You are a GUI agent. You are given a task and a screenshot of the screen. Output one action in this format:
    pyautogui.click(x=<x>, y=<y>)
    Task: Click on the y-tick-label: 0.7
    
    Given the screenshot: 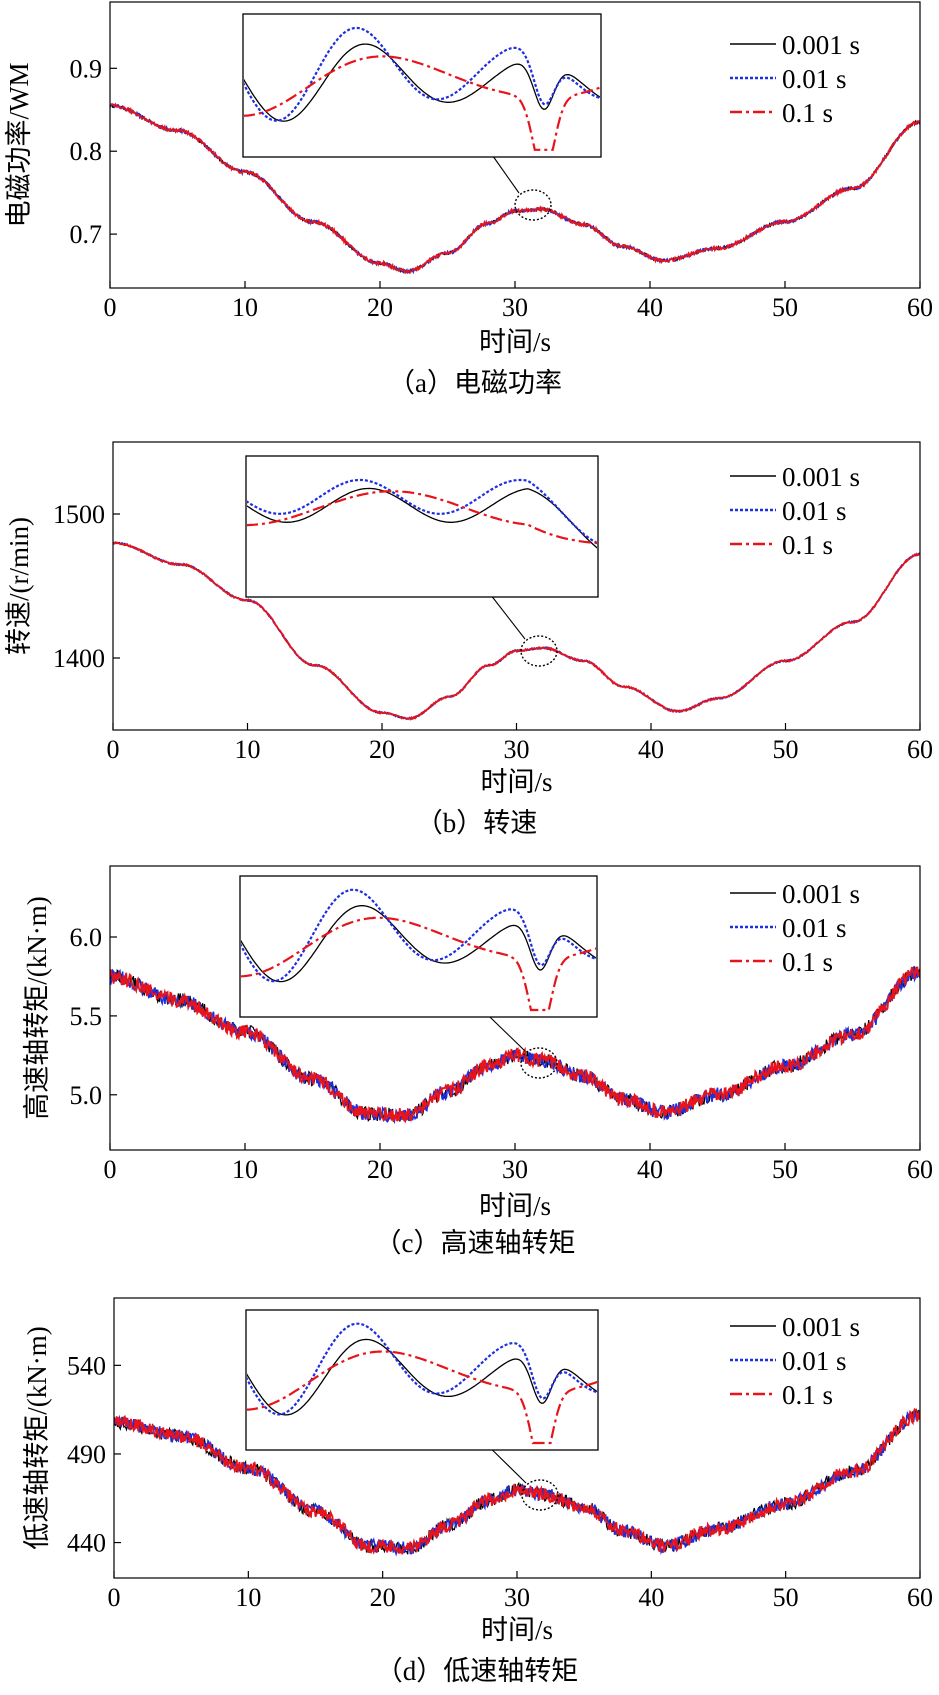 What is the action you would take?
    pyautogui.click(x=86, y=234)
    